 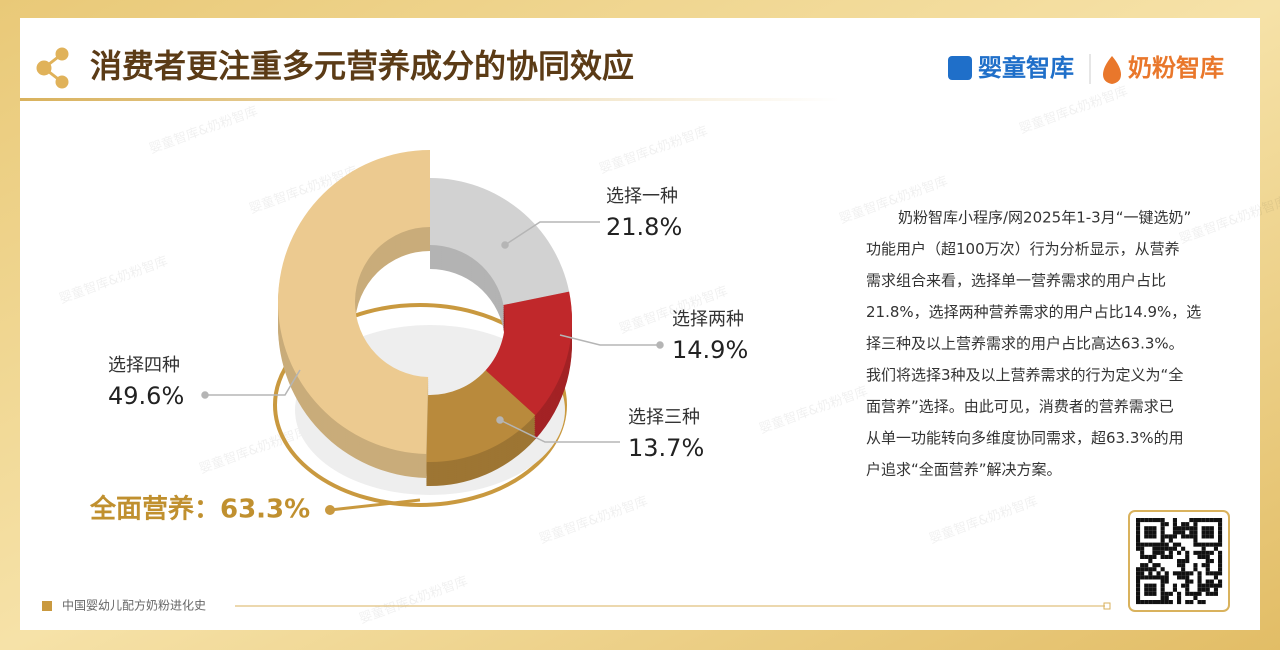 I want to click on description-line: 21.8%，选择两种营养需求的用户占比14.9%，选, so click(x=1033, y=312).